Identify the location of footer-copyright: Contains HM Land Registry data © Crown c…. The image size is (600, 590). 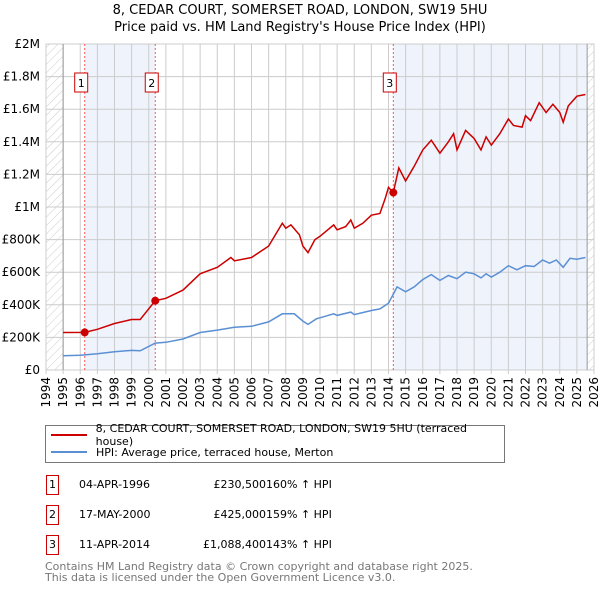
(259, 566).